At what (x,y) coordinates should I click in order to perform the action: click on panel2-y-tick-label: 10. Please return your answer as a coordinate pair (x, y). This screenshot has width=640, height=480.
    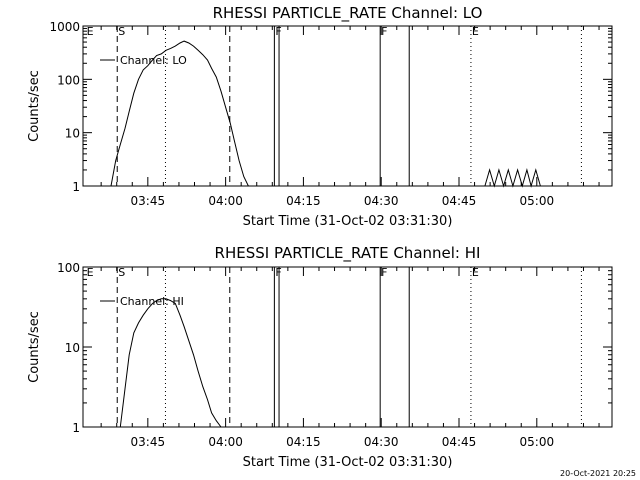
    Looking at the image, I should click on (72, 348).